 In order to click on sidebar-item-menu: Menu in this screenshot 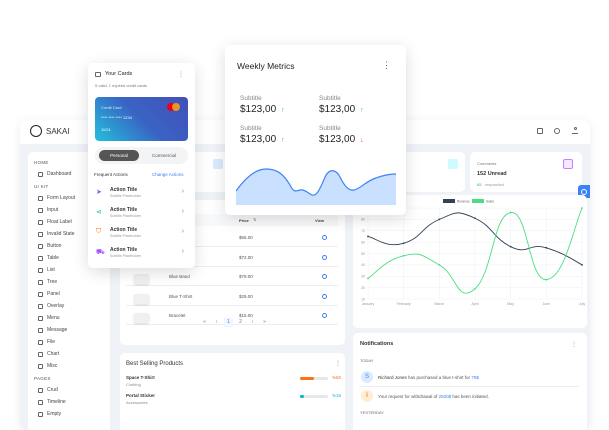, I will do `click(49, 318)`.